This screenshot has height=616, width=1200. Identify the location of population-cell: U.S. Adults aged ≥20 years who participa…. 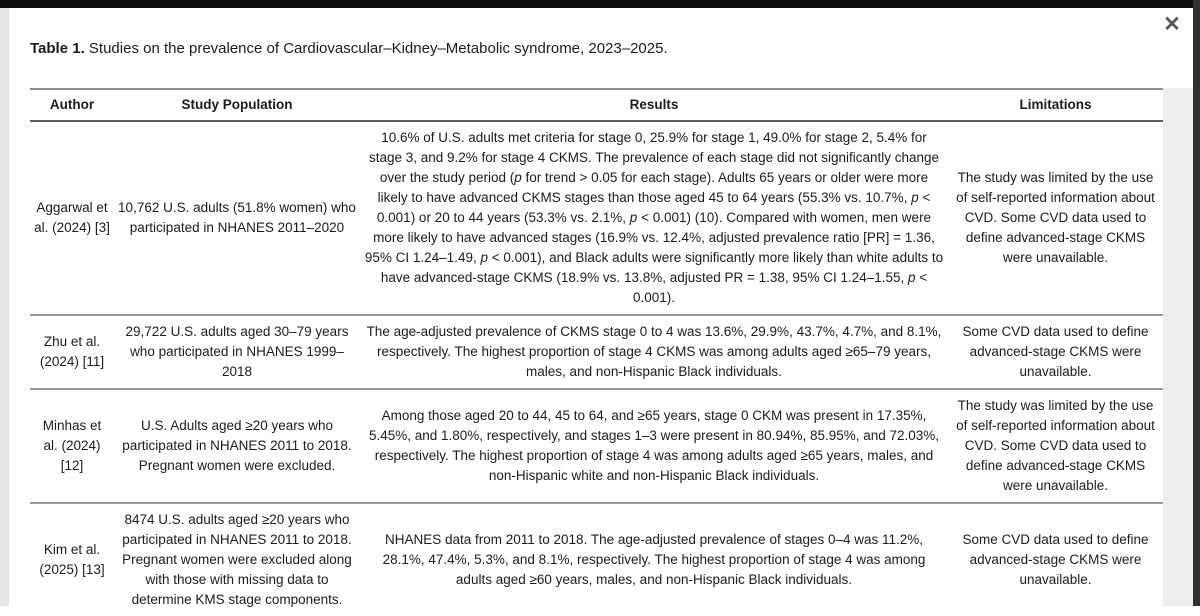
(237, 445).